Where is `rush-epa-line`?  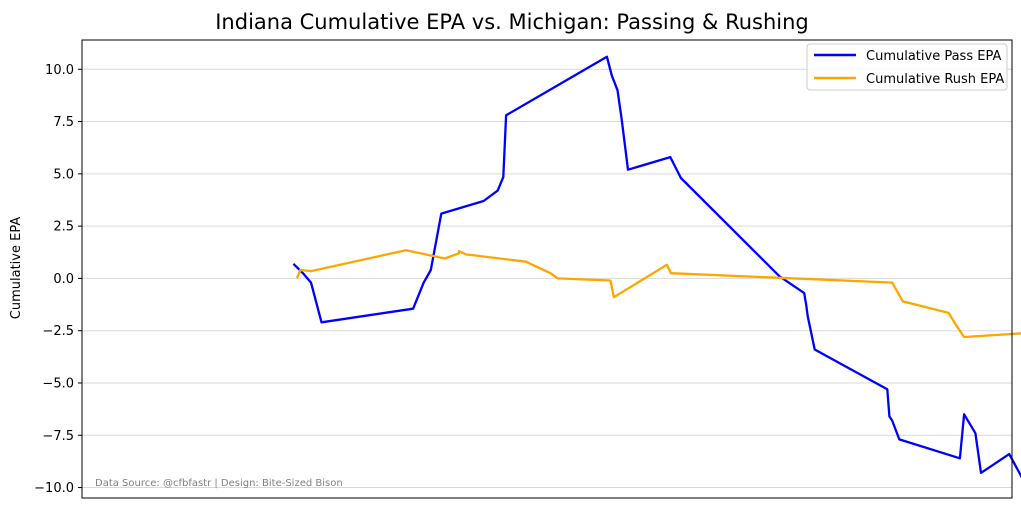
rush-epa-line is located at coordinates (658, 294).